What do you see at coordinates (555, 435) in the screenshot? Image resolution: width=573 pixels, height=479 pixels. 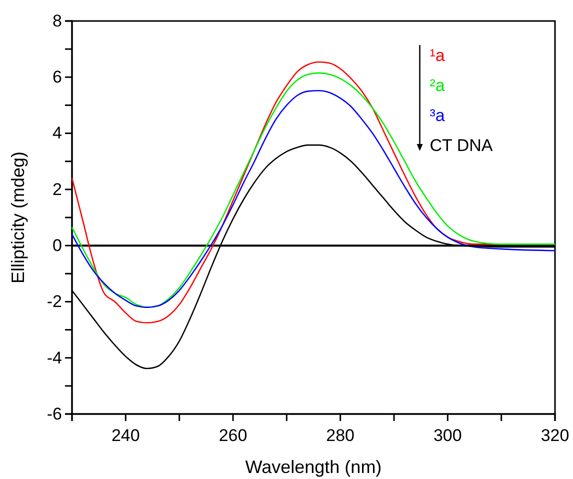 I see `x-tick-label: 320` at bounding box center [555, 435].